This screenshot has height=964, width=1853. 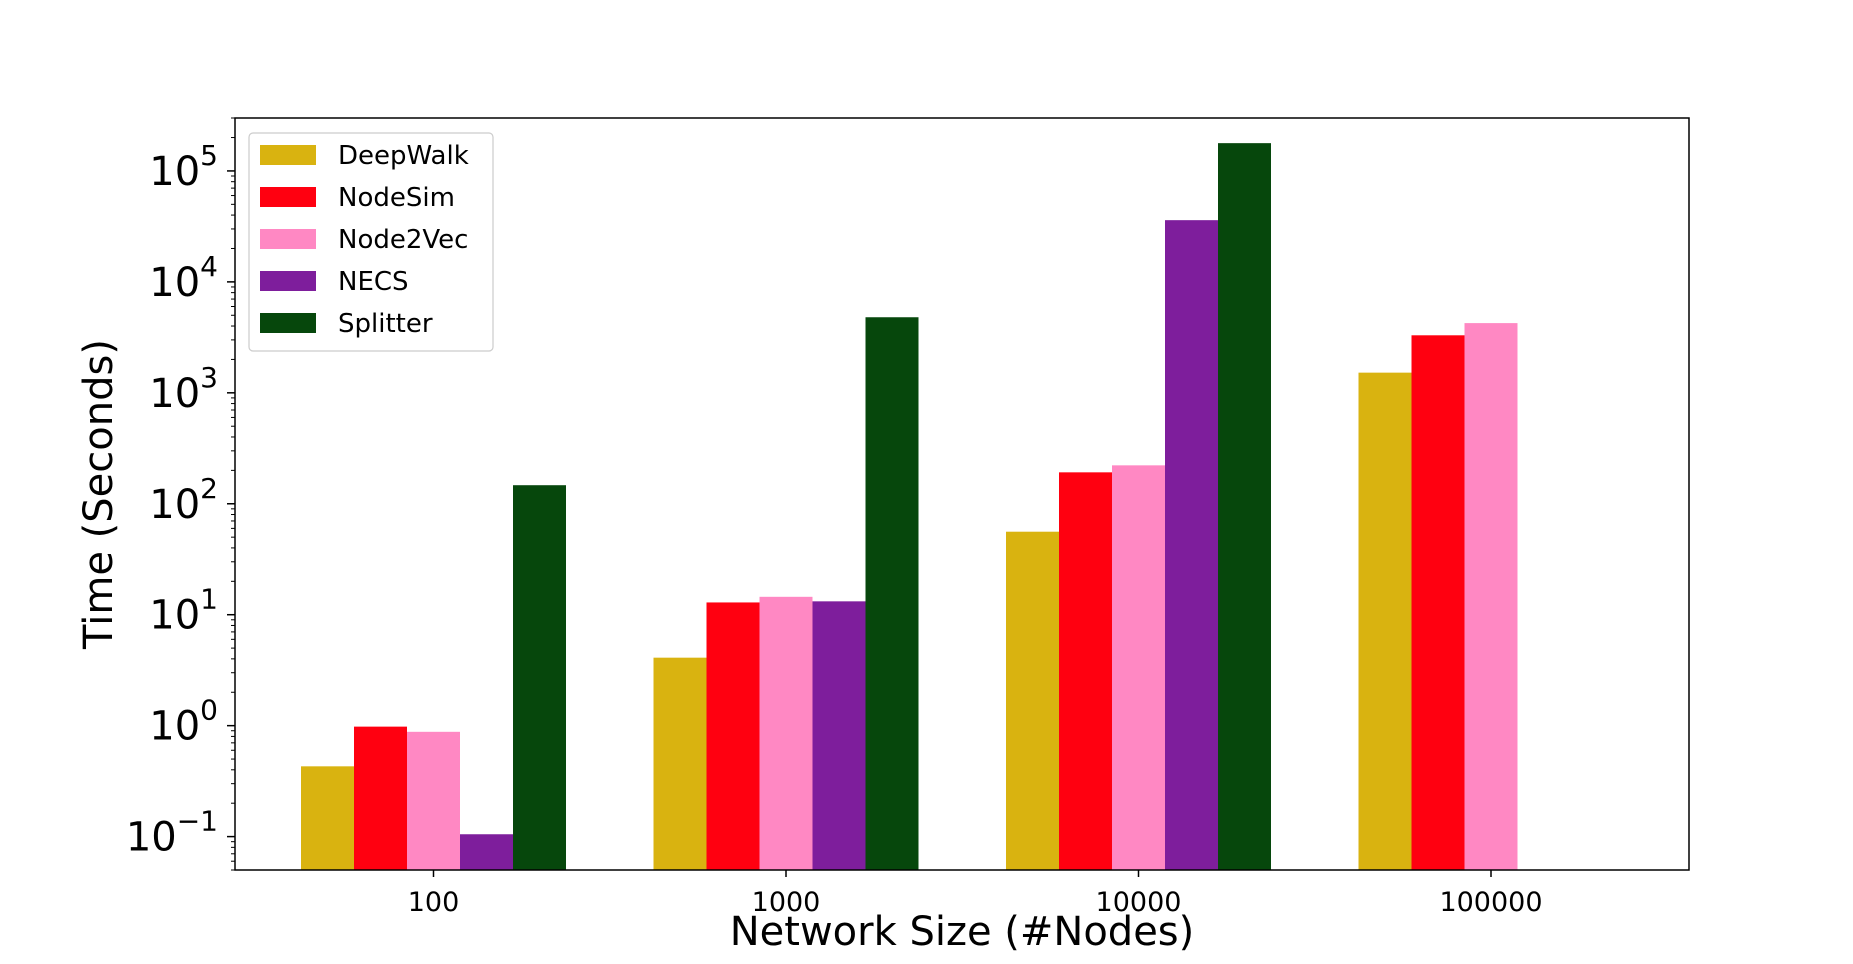 I want to click on x-tick-label-100: 100, so click(x=434, y=902).